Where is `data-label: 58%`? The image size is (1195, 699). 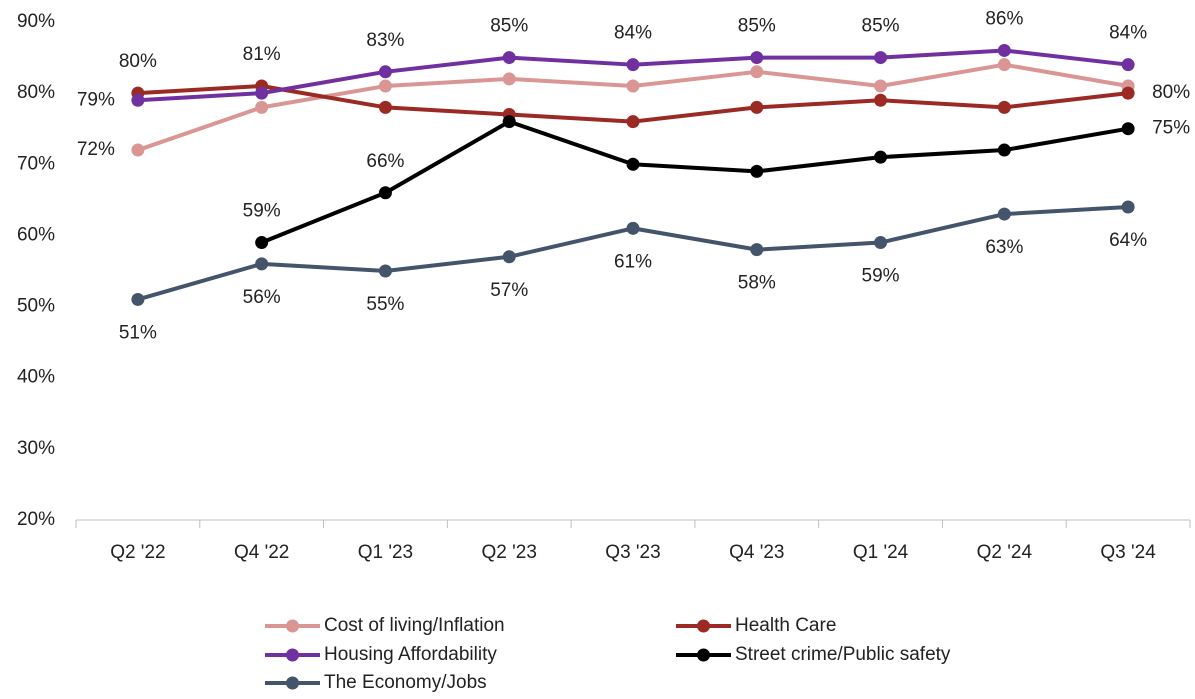
data-label: 58% is located at coordinates (757, 283).